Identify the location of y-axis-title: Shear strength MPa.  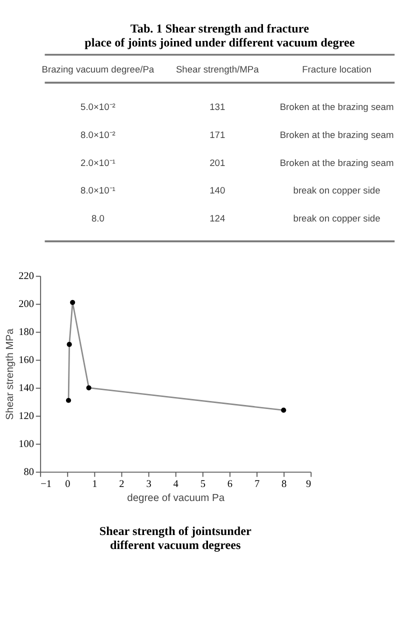
(10, 374).